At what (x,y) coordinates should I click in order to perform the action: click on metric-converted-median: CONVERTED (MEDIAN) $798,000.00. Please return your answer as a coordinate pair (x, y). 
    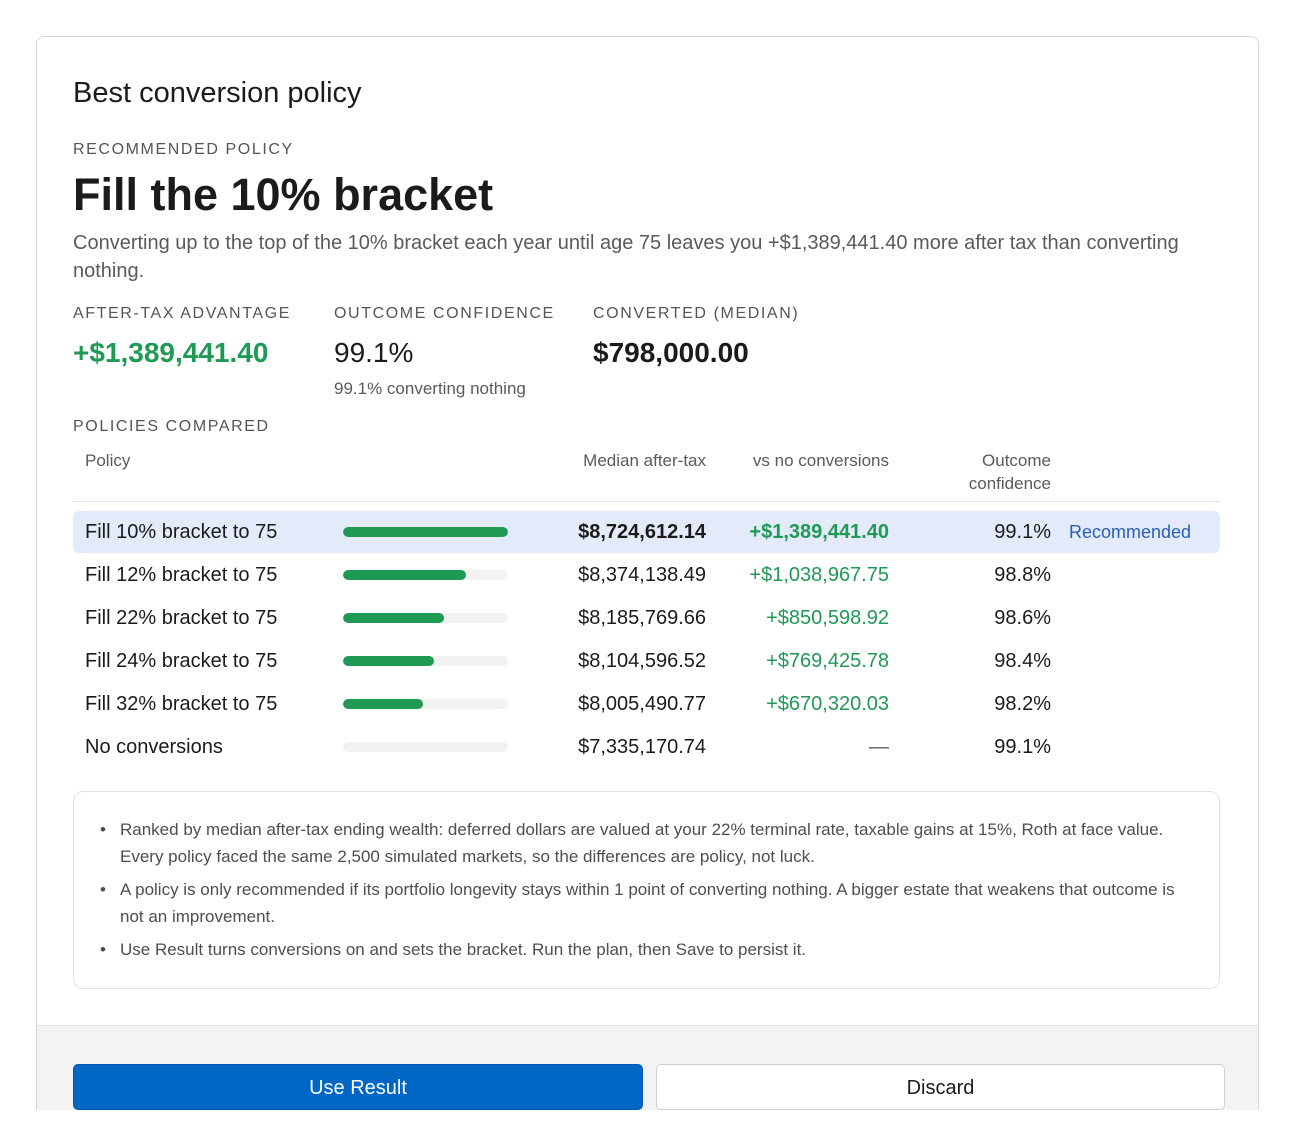
    Looking at the image, I should click on (696, 337).